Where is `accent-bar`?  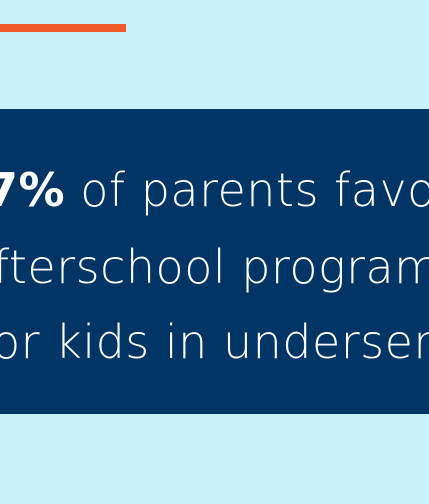 accent-bar is located at coordinates (63, 28).